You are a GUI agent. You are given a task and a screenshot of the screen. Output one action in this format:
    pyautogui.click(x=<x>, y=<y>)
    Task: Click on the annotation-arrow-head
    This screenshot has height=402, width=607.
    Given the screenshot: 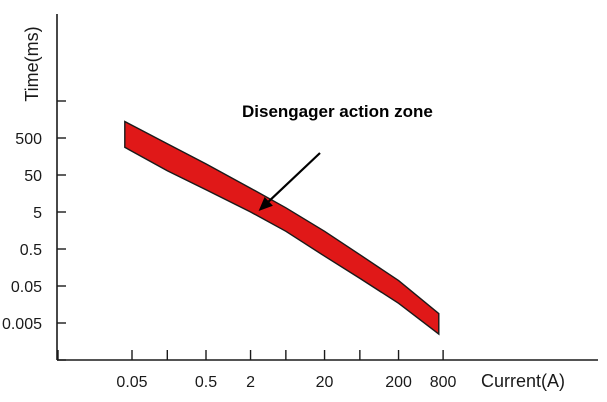 What is the action you would take?
    pyautogui.click(x=265, y=204)
    